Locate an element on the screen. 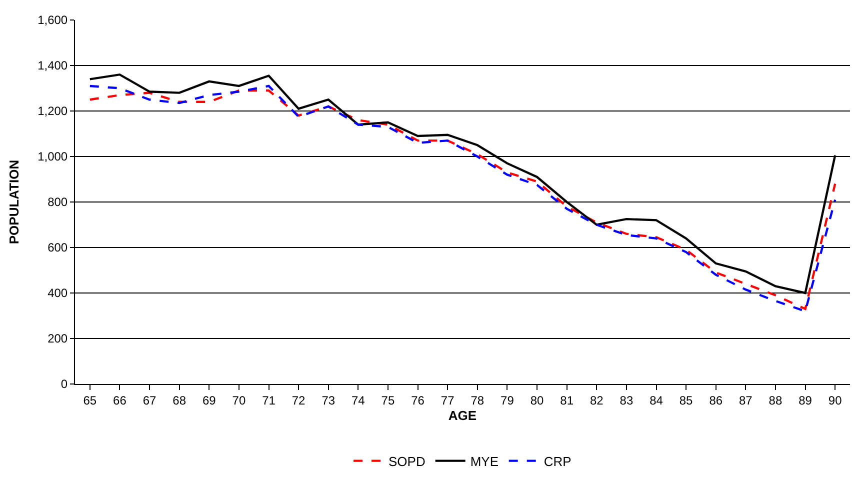  legend-label: SOPD is located at coordinates (407, 461).